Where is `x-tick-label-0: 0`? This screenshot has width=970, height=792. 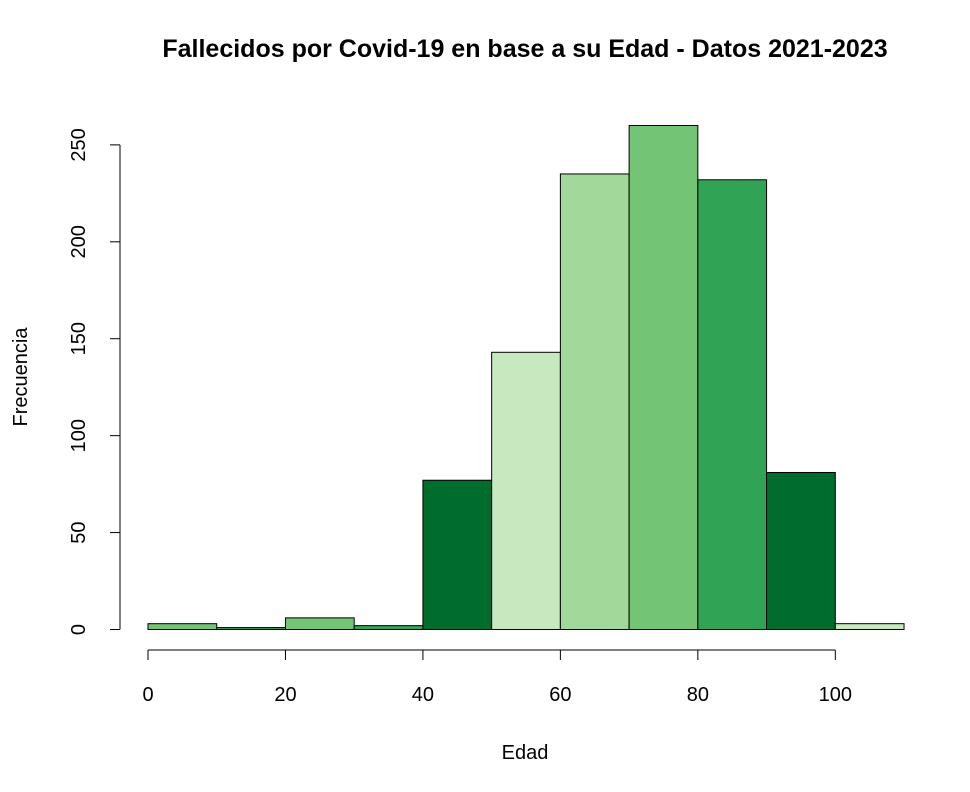 x-tick-label-0: 0 is located at coordinates (147, 695).